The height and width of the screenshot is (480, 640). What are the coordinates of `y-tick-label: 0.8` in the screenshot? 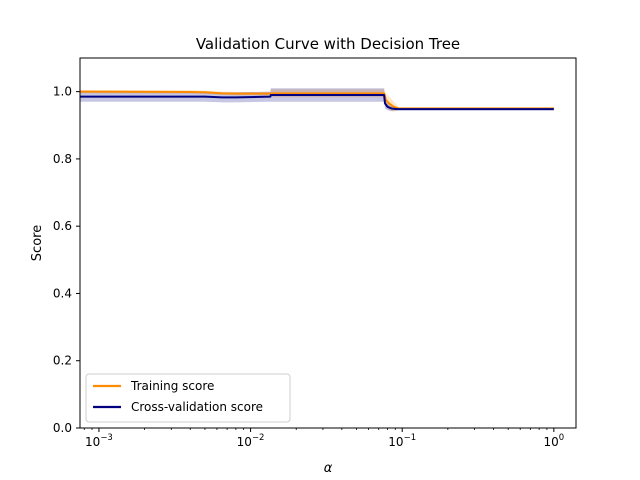 It's located at (62, 159).